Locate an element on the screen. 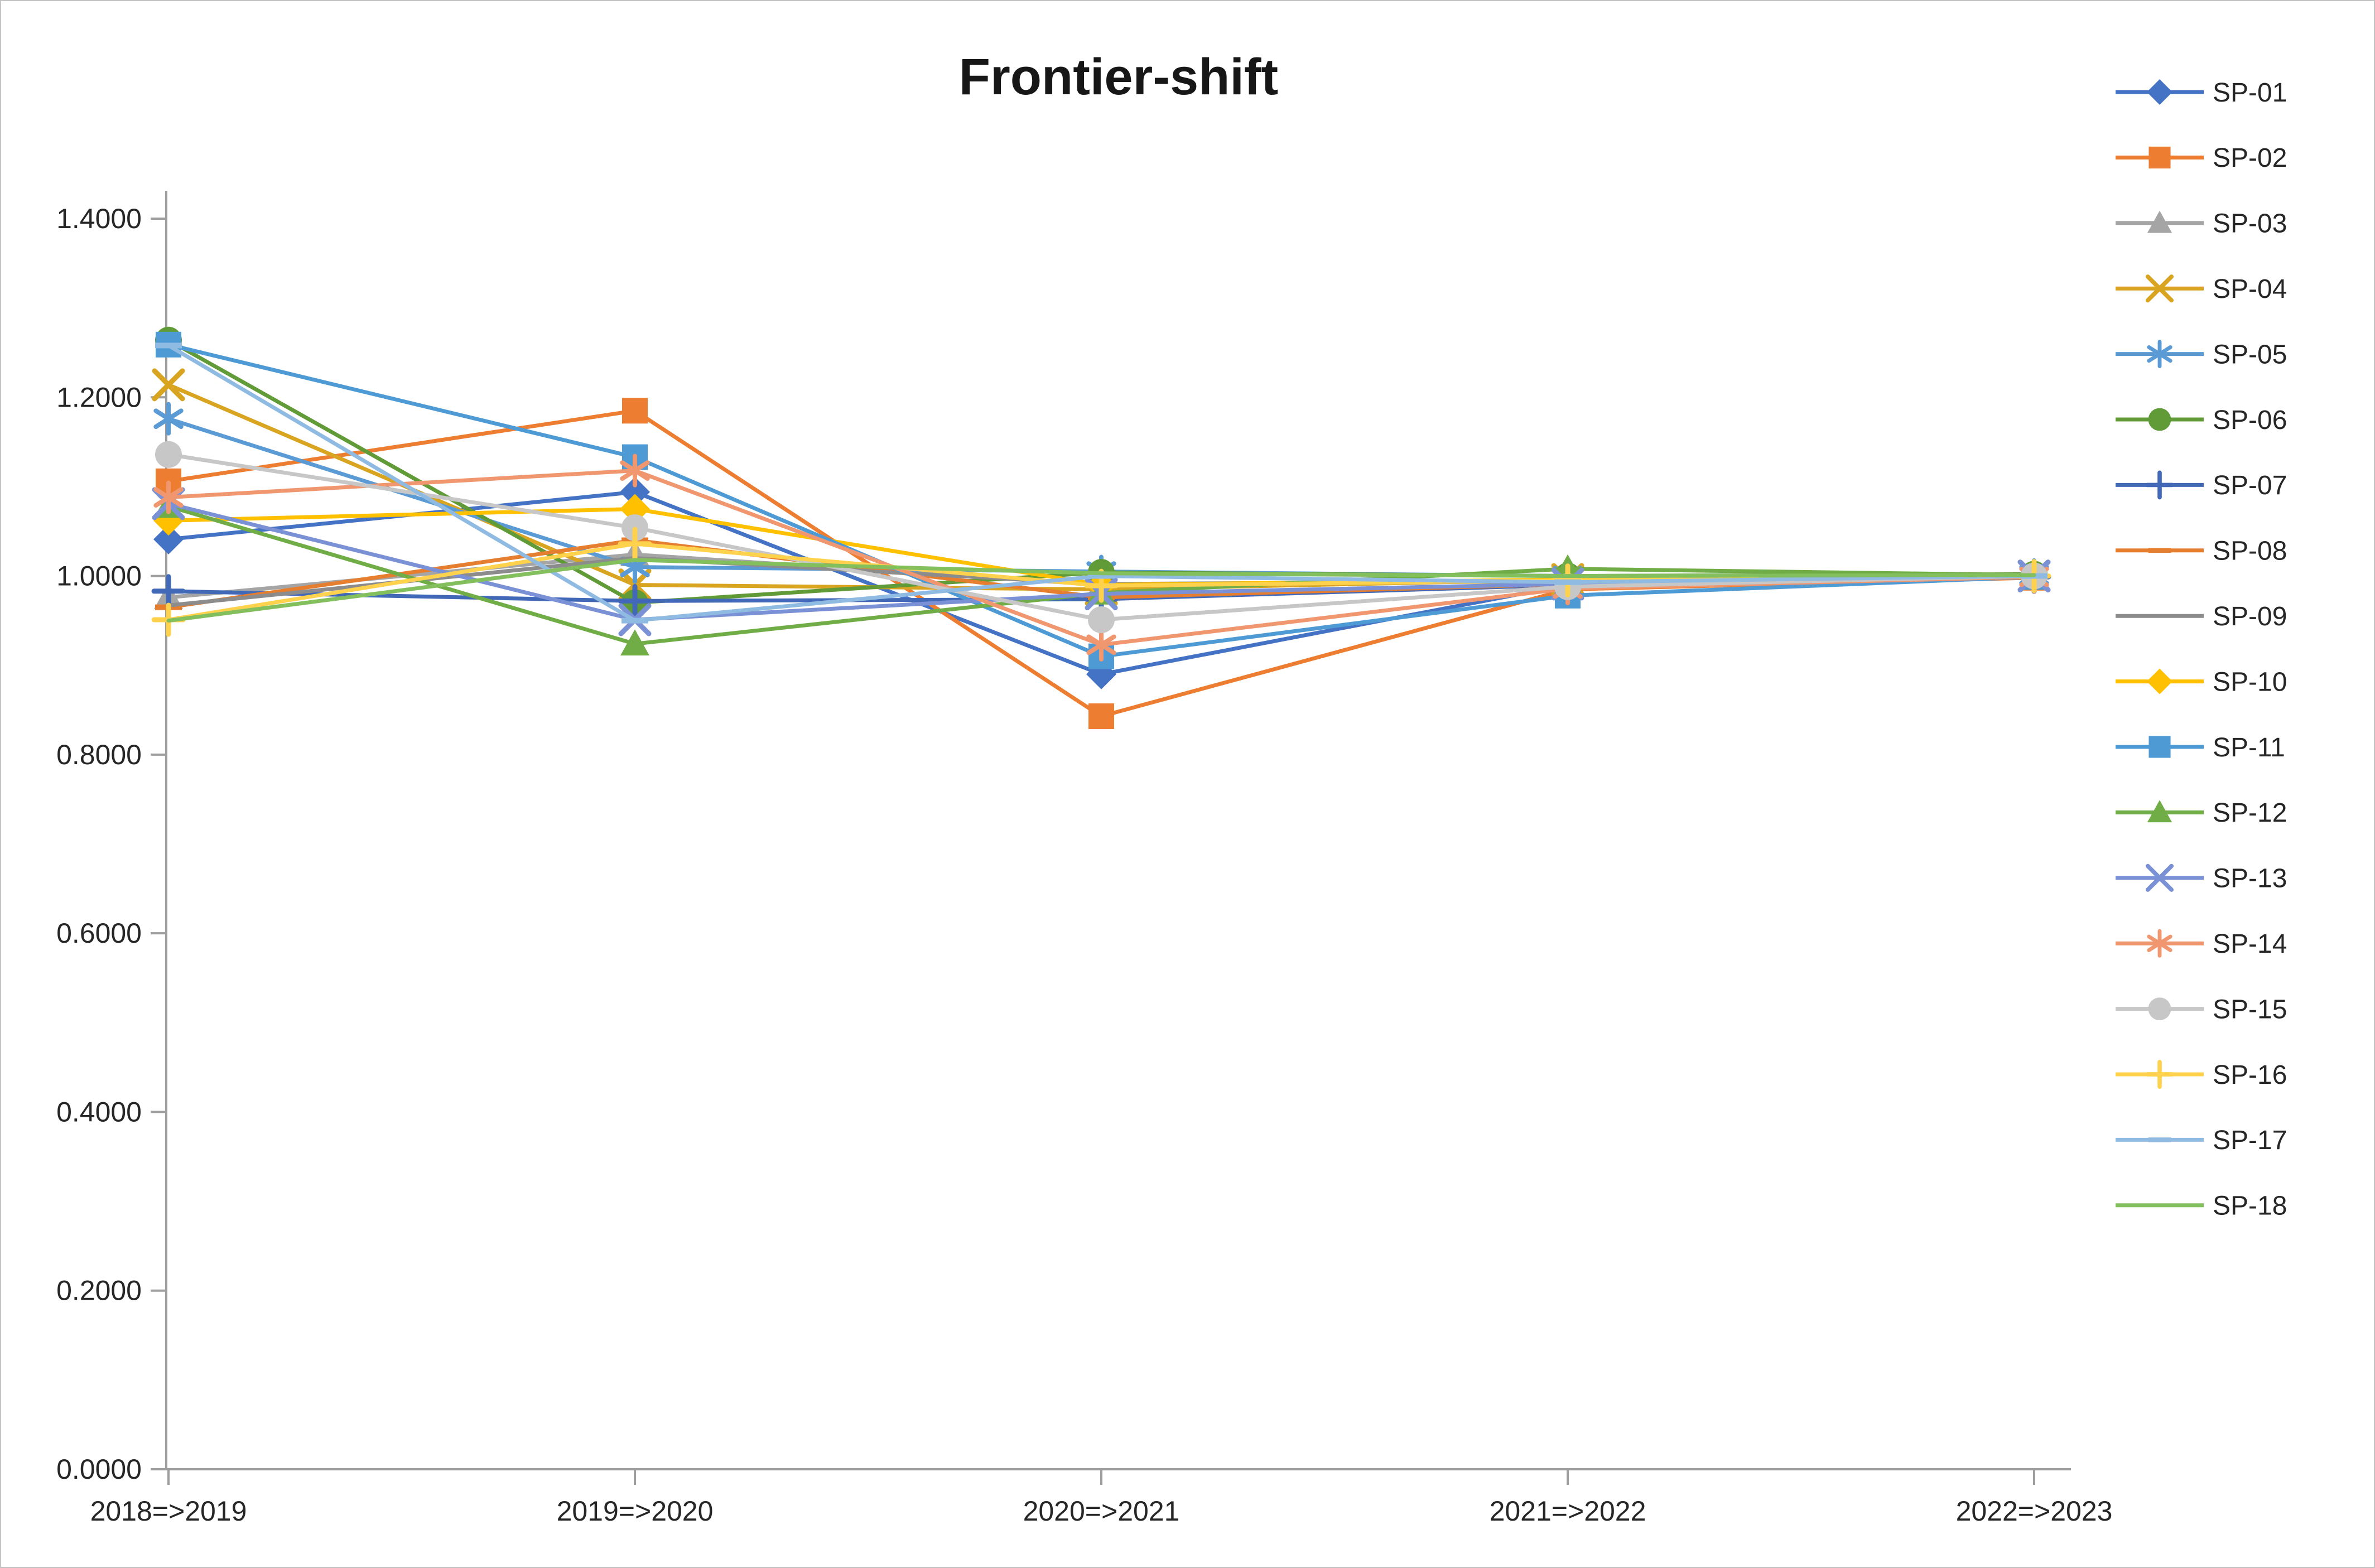 This screenshot has width=2375, height=1568. legend-label: SP-16 is located at coordinates (2250, 1075).